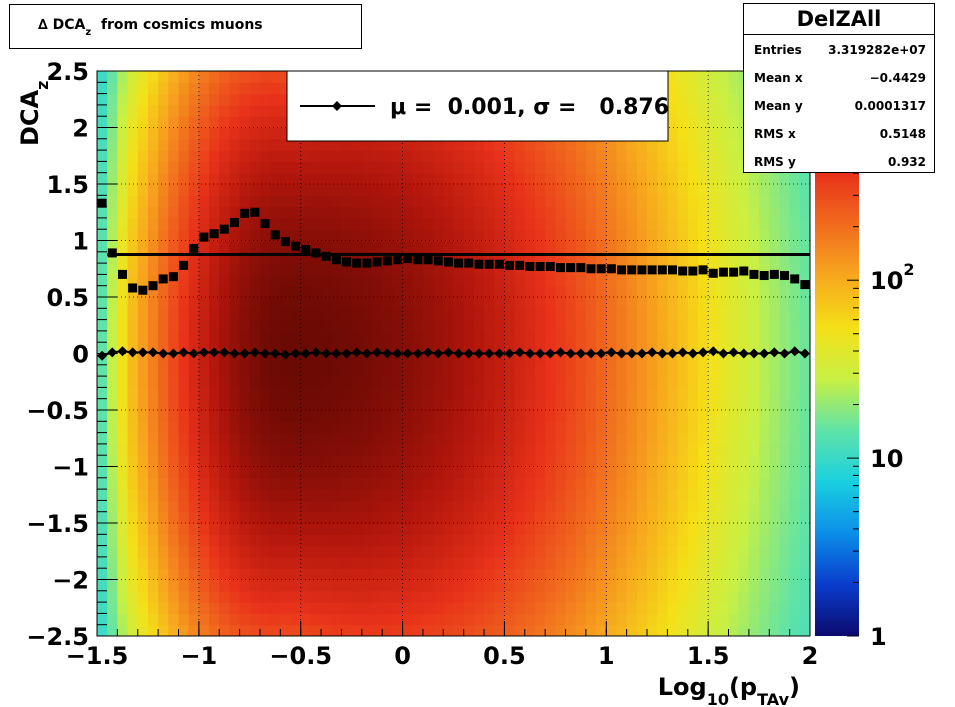  What do you see at coordinates (70, 581) in the screenshot?
I see `y-tick-label: −2` at bounding box center [70, 581].